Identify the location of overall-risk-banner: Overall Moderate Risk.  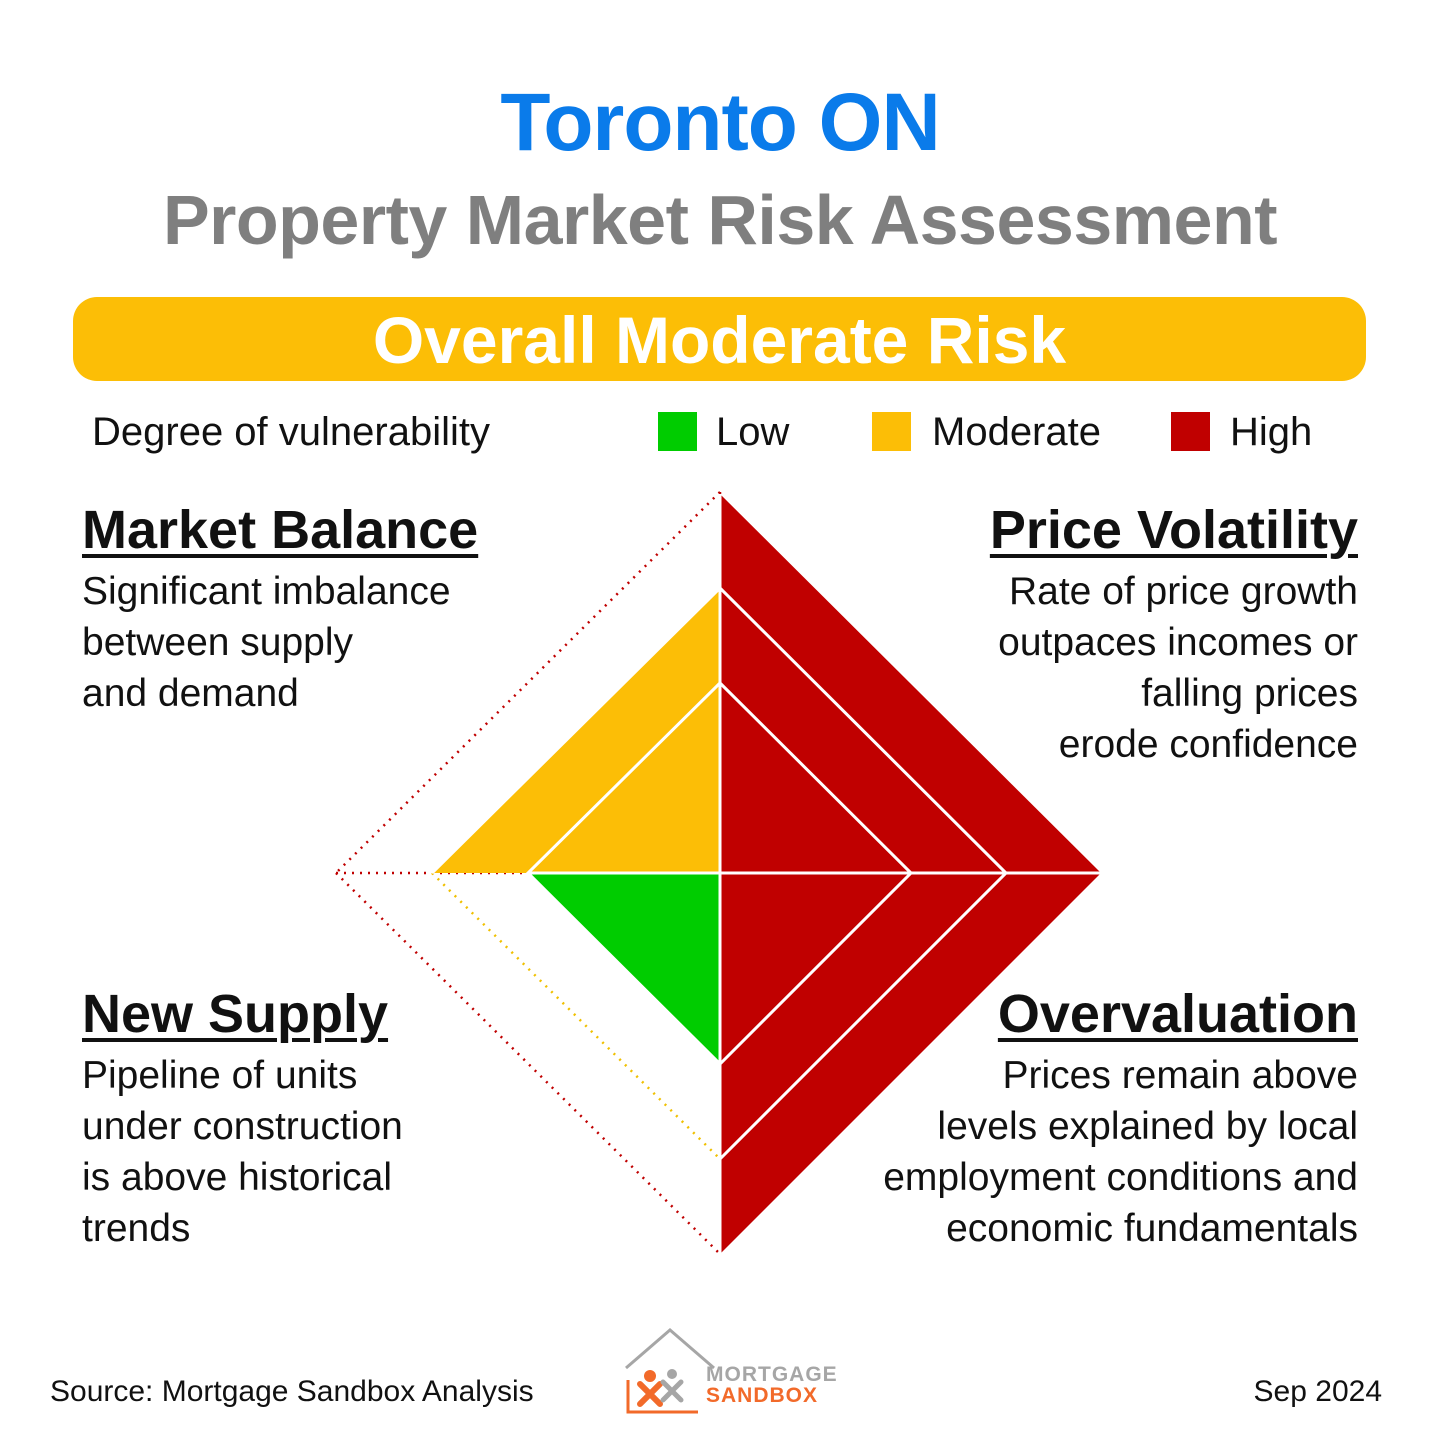
(719, 339).